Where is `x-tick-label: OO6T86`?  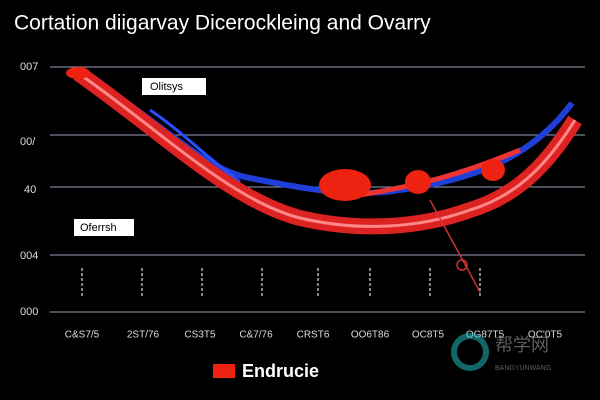
x-tick-label: OO6T86 is located at coordinates (370, 335).